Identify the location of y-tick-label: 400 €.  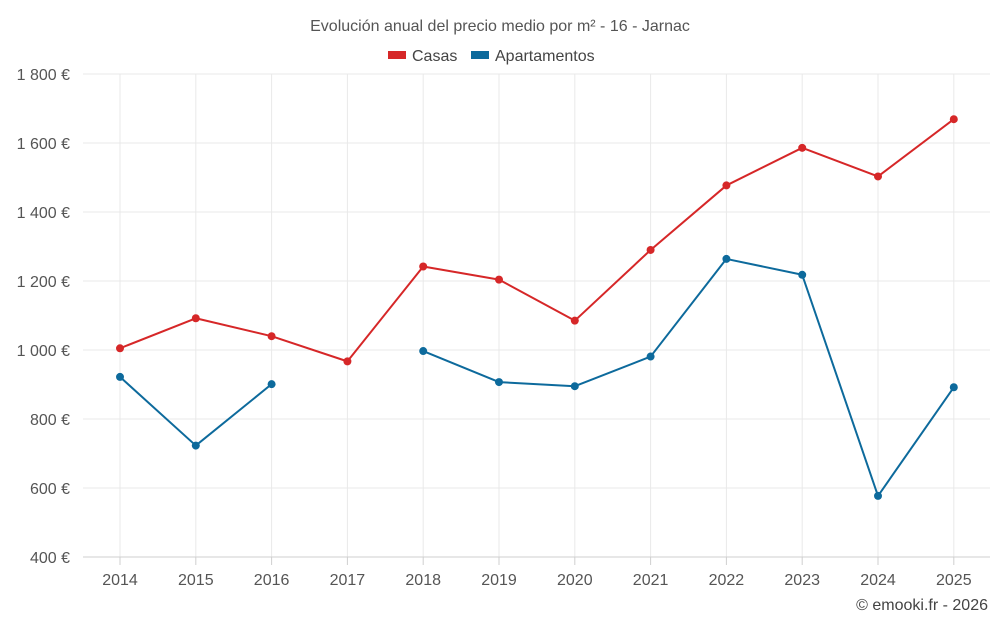
(50, 558).